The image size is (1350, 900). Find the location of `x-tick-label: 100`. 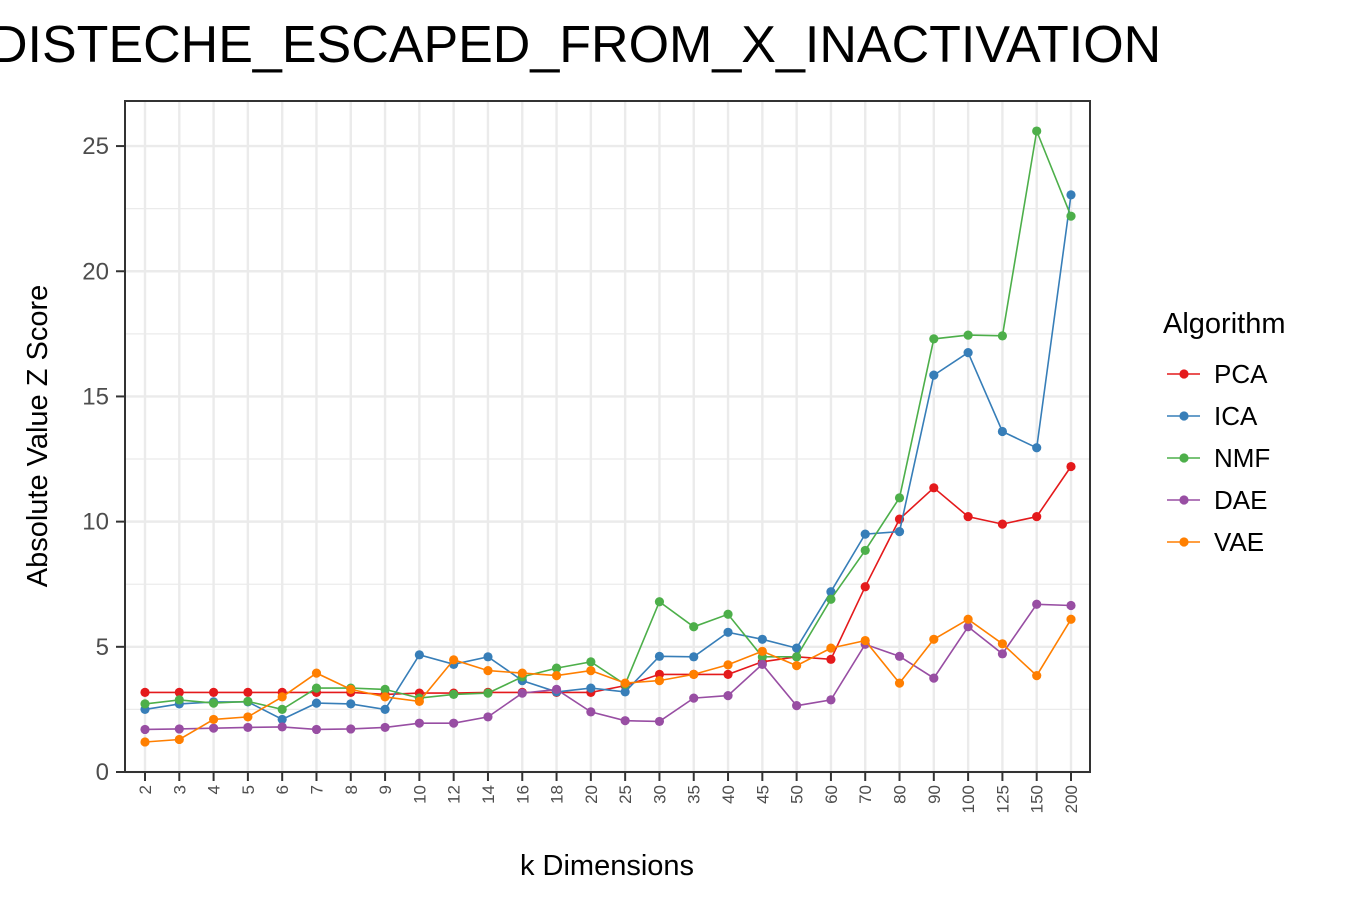

x-tick-label: 100 is located at coordinates (968, 799).